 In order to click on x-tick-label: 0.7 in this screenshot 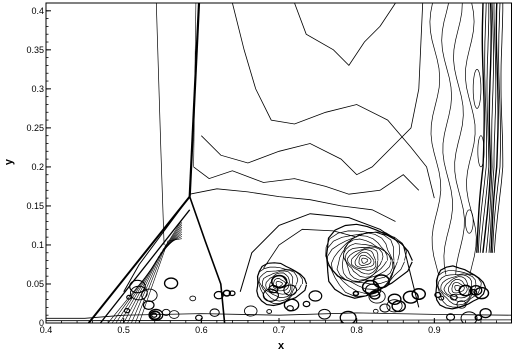, I will do `click(279, 330)`.